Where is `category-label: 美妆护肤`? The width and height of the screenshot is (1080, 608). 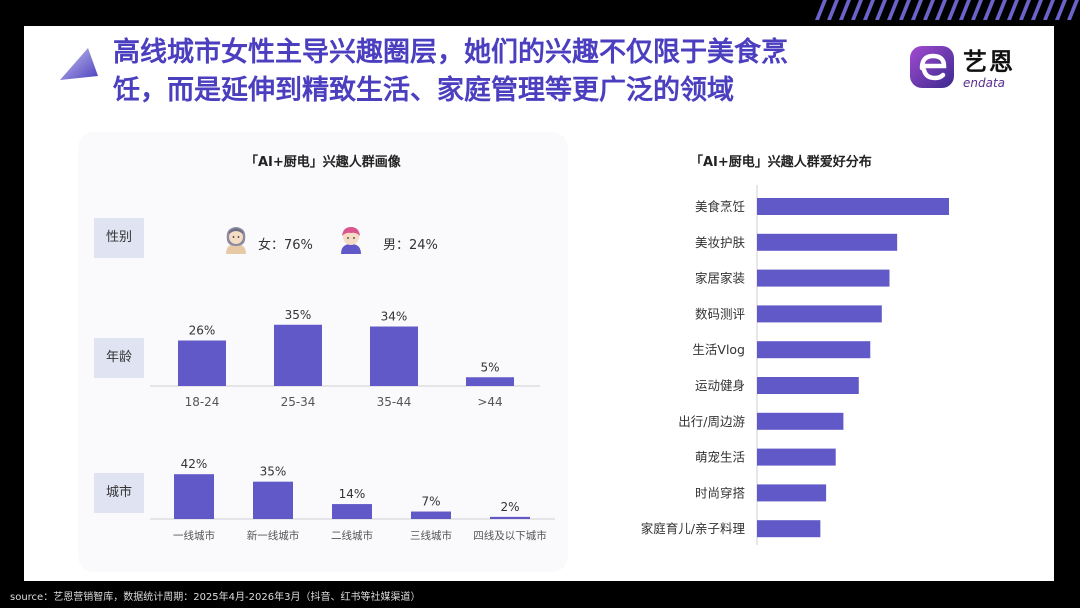 category-label: 美妆护肤 is located at coordinates (720, 242).